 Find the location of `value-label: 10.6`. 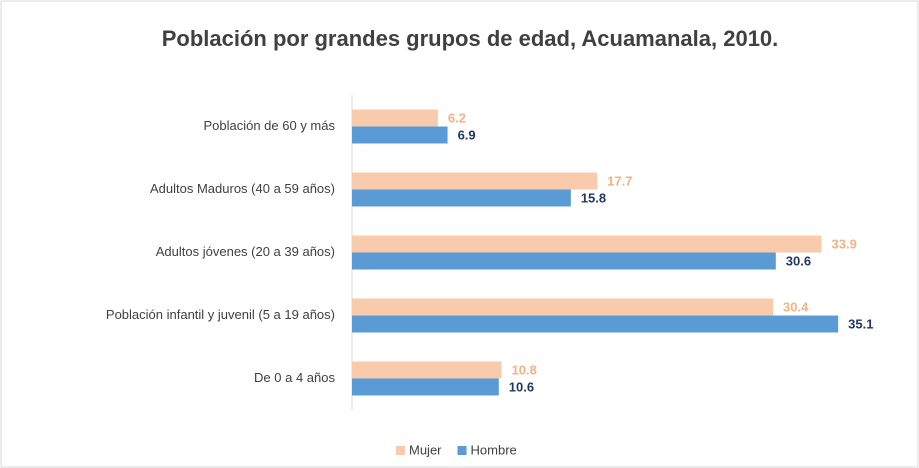

value-label: 10.6 is located at coordinates (521, 386).